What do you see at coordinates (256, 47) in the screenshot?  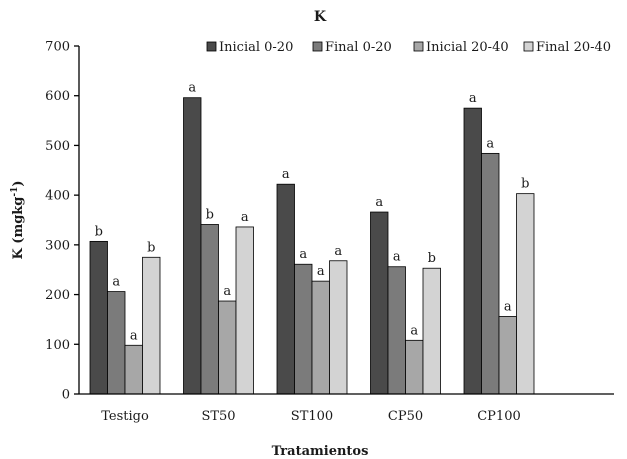 I see `legend-label: Inicial 0-20` at bounding box center [256, 47].